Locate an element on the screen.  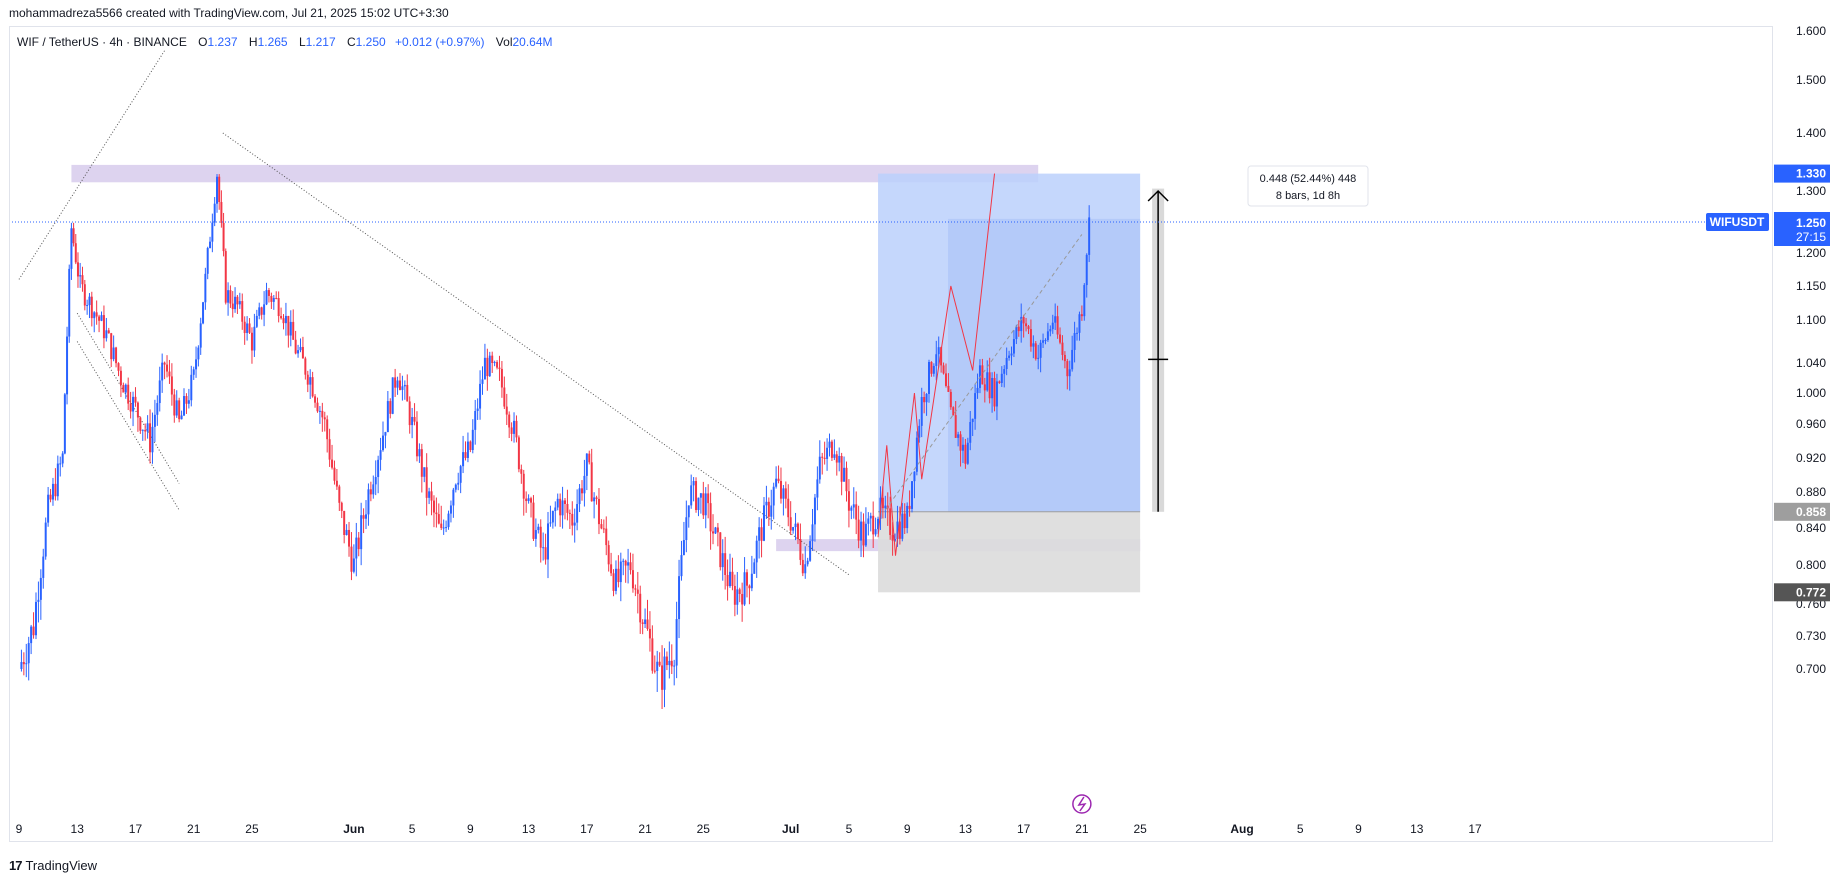
last-price-value: 1.250 is located at coordinates (1811, 223).